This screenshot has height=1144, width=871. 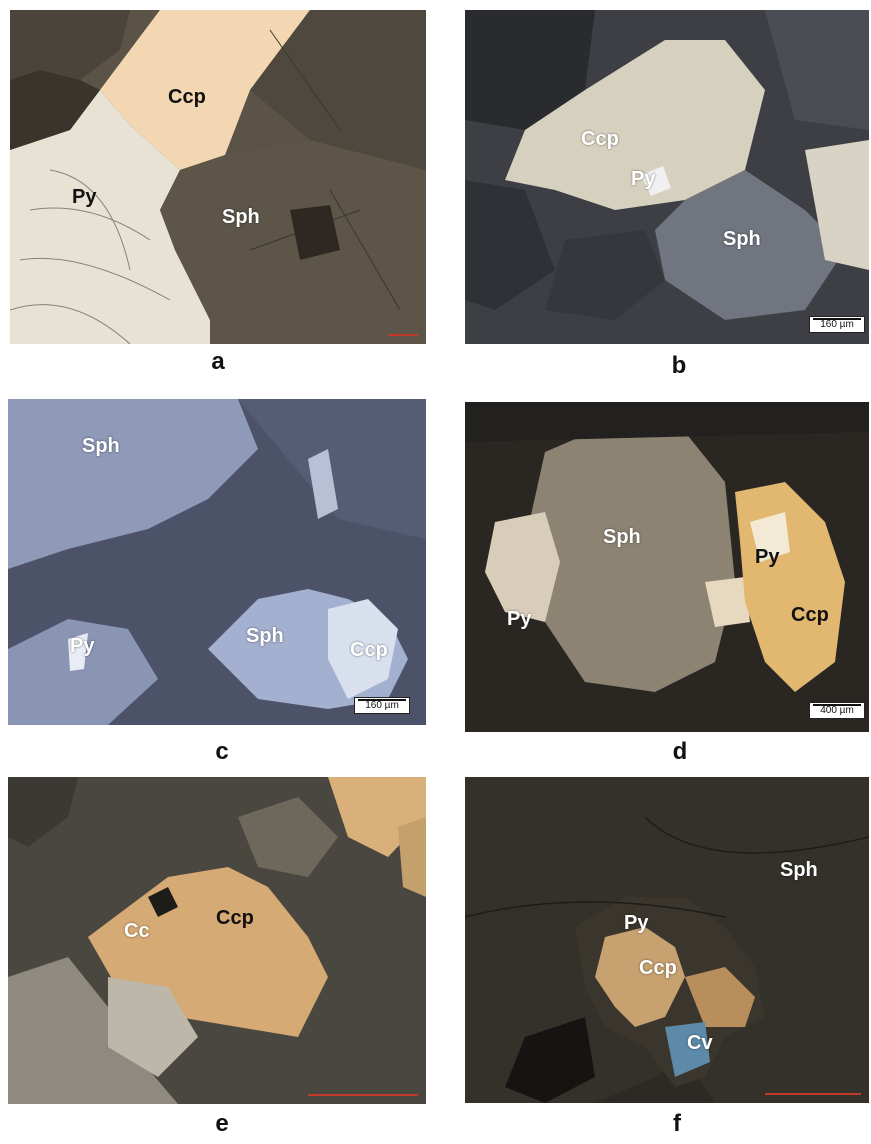 I want to click on micrograph-panel-d: Sph Py Py Ccp 400 µm, so click(x=667, y=567).